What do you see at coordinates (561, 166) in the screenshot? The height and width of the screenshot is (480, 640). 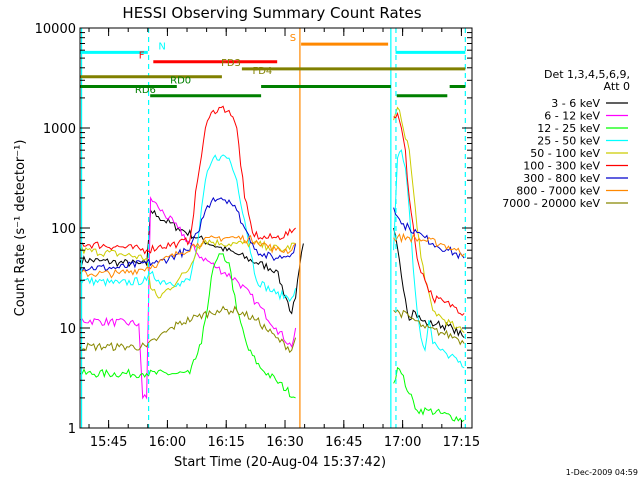 I see `legend-label-5: 100 - 300 keV` at bounding box center [561, 166].